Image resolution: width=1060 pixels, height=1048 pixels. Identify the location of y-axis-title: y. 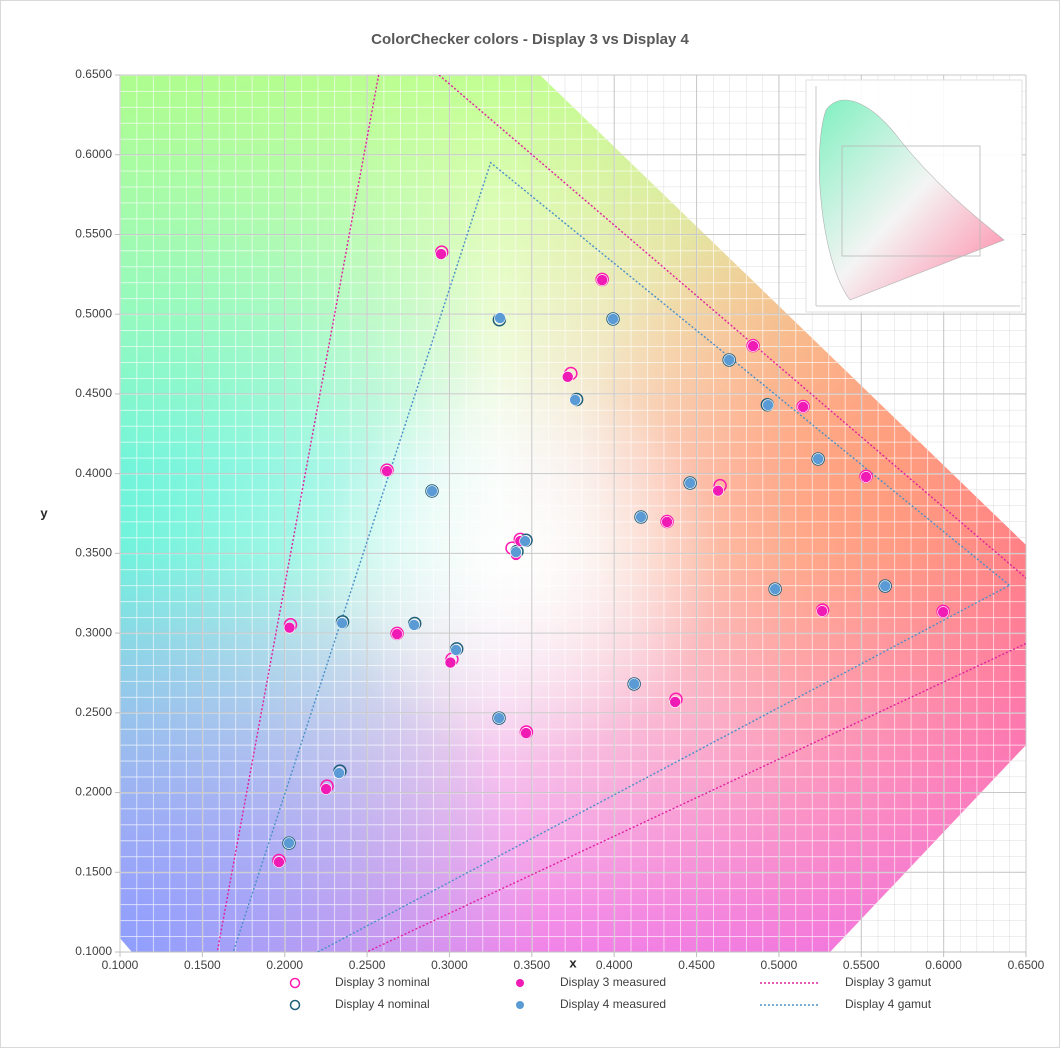
(44, 512).